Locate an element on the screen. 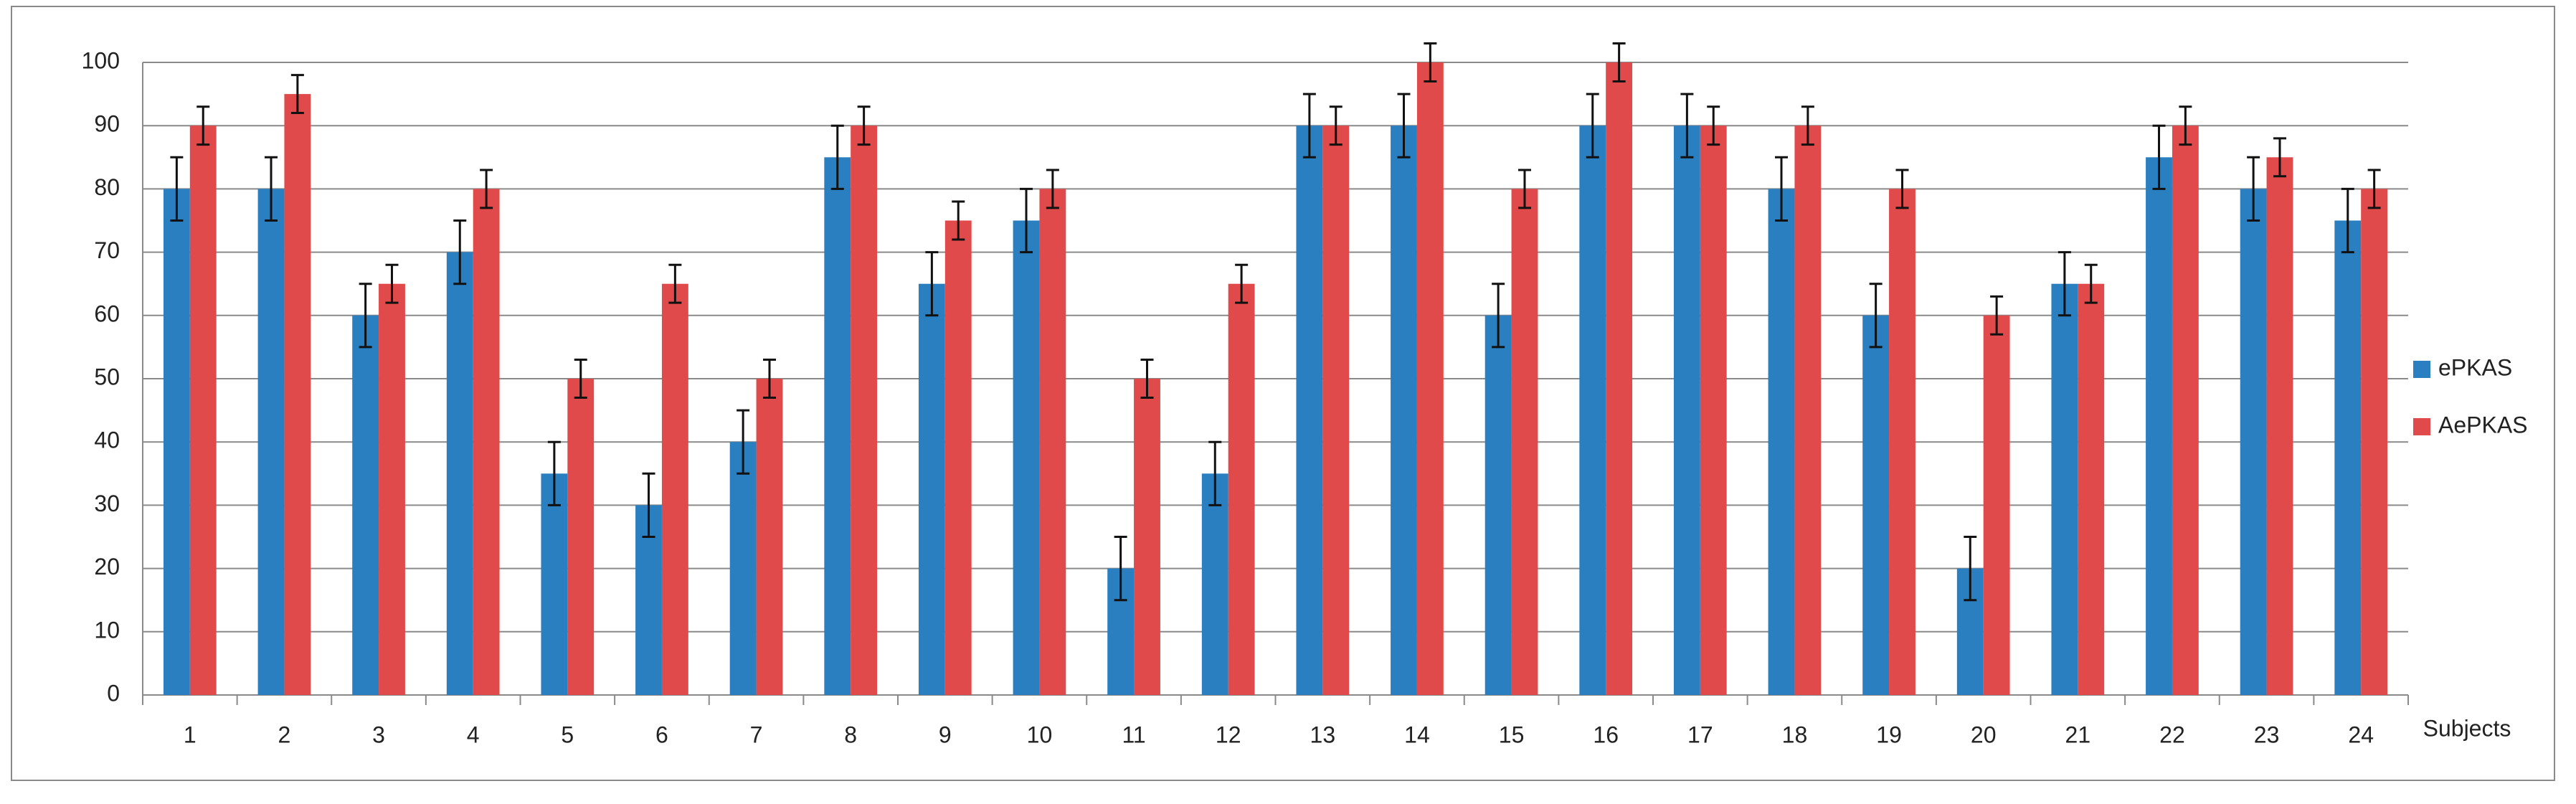 This screenshot has height=804, width=2576. legend-label: ePKAS is located at coordinates (2475, 367).